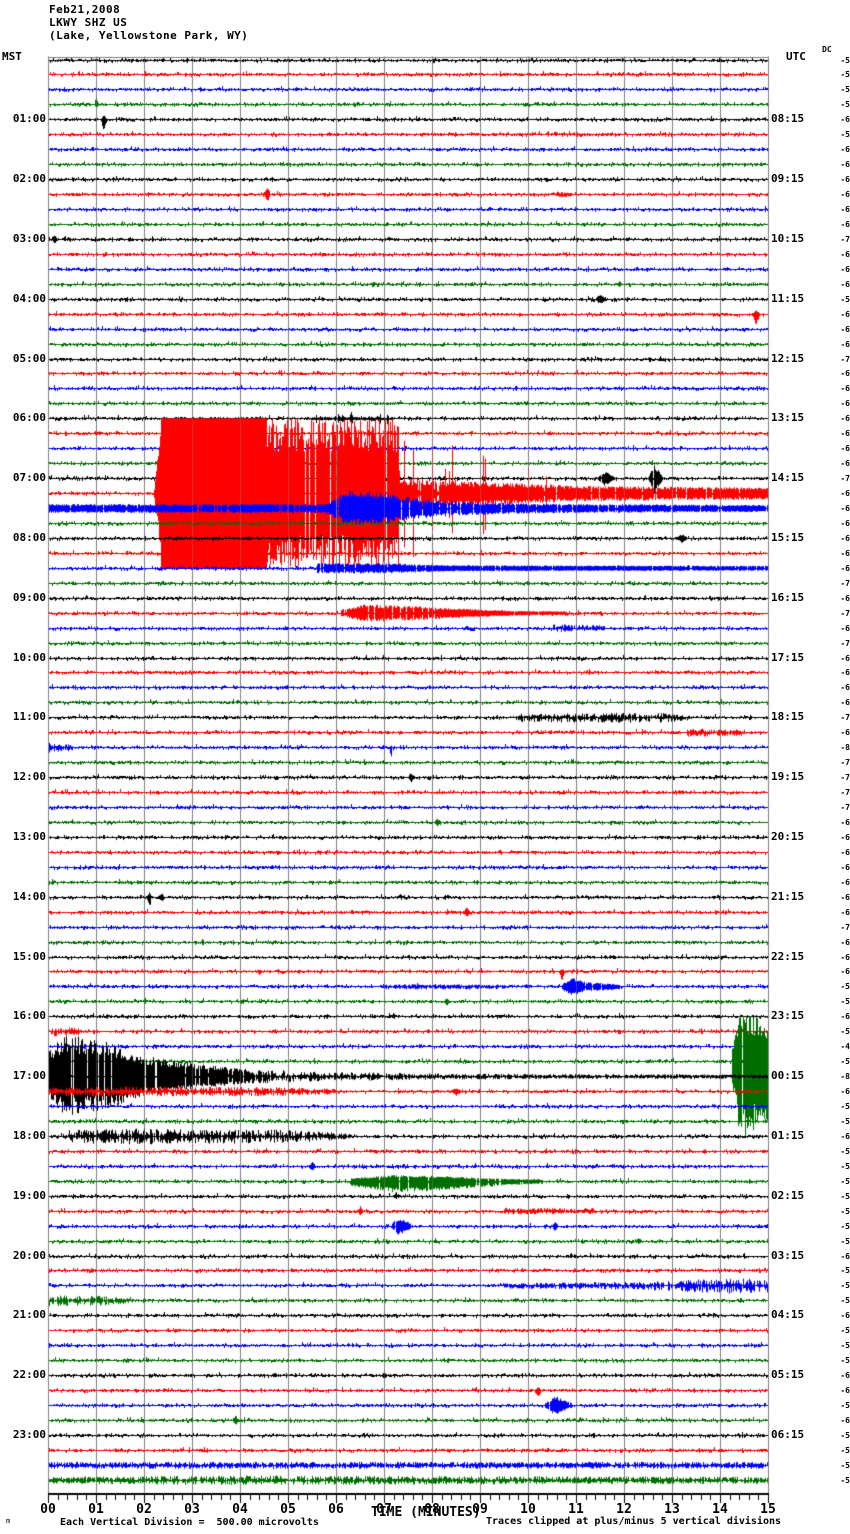 Image resolution: width=850 pixels, height=1534 pixels. I want to click on mst-hour-label: 17:00, so click(29, 1076).